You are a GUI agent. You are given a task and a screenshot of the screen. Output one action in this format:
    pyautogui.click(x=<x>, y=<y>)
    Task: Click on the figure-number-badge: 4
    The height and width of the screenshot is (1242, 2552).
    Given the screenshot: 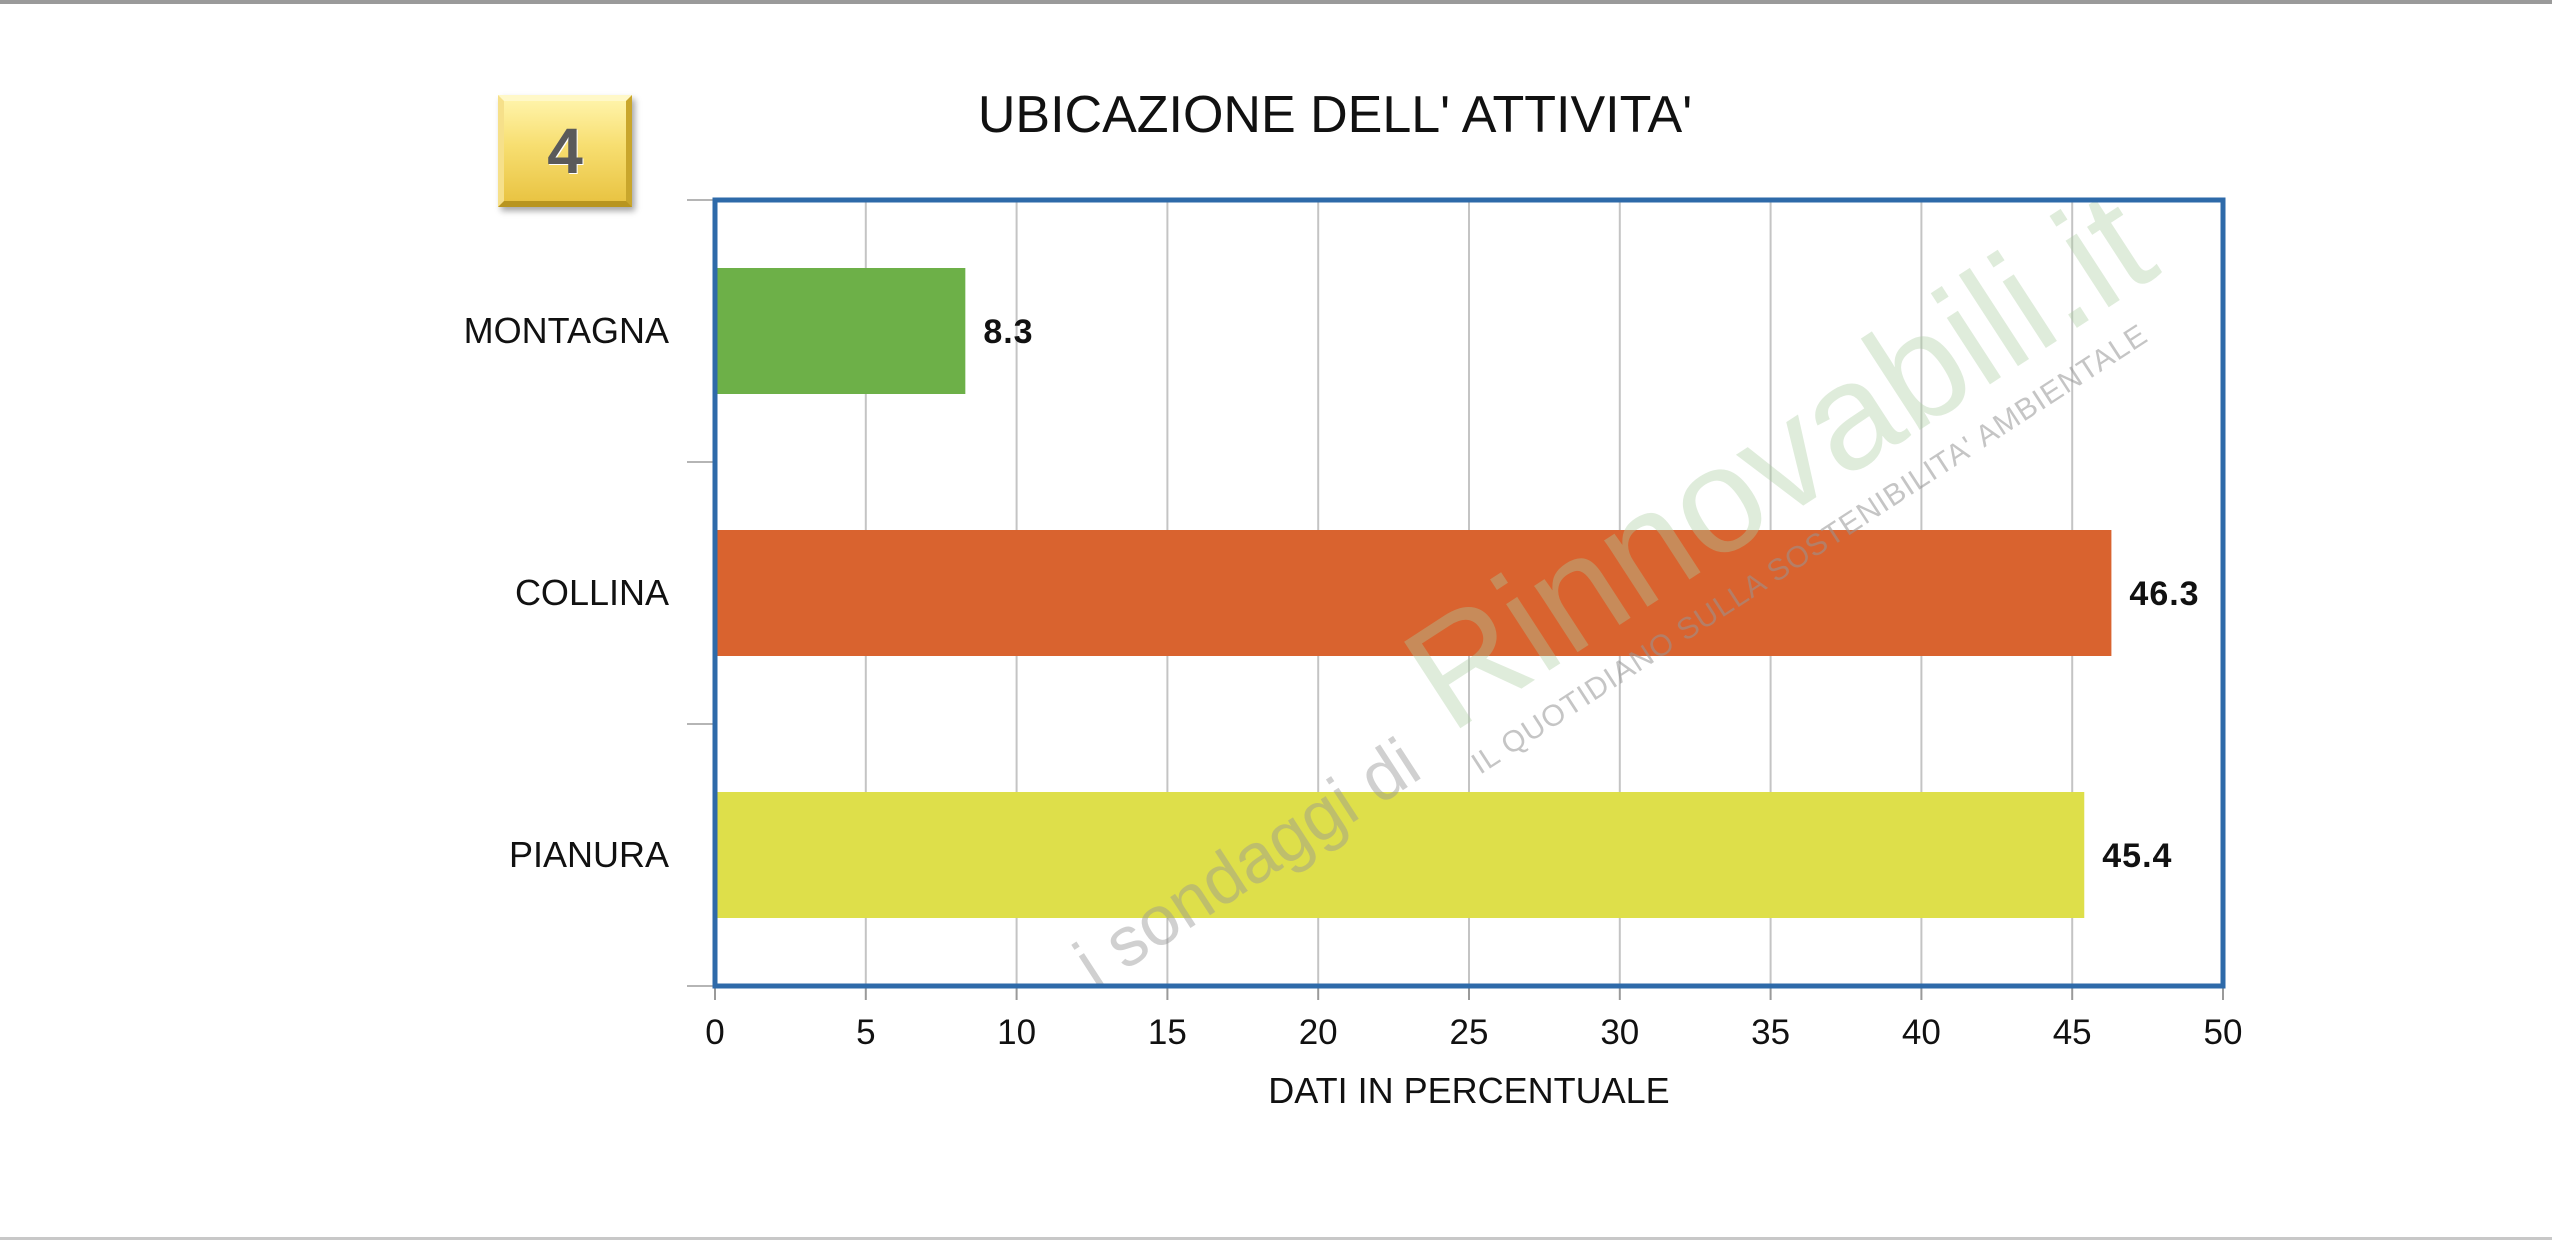 What is the action you would take?
    pyautogui.click(x=565, y=151)
    